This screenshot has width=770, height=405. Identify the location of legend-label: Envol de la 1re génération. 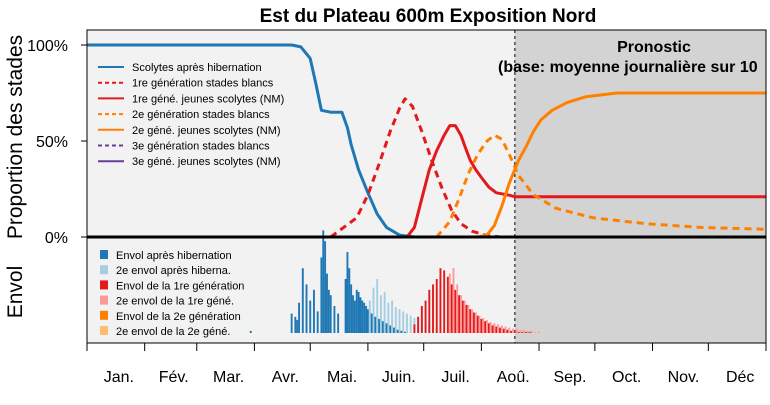
(180, 286).